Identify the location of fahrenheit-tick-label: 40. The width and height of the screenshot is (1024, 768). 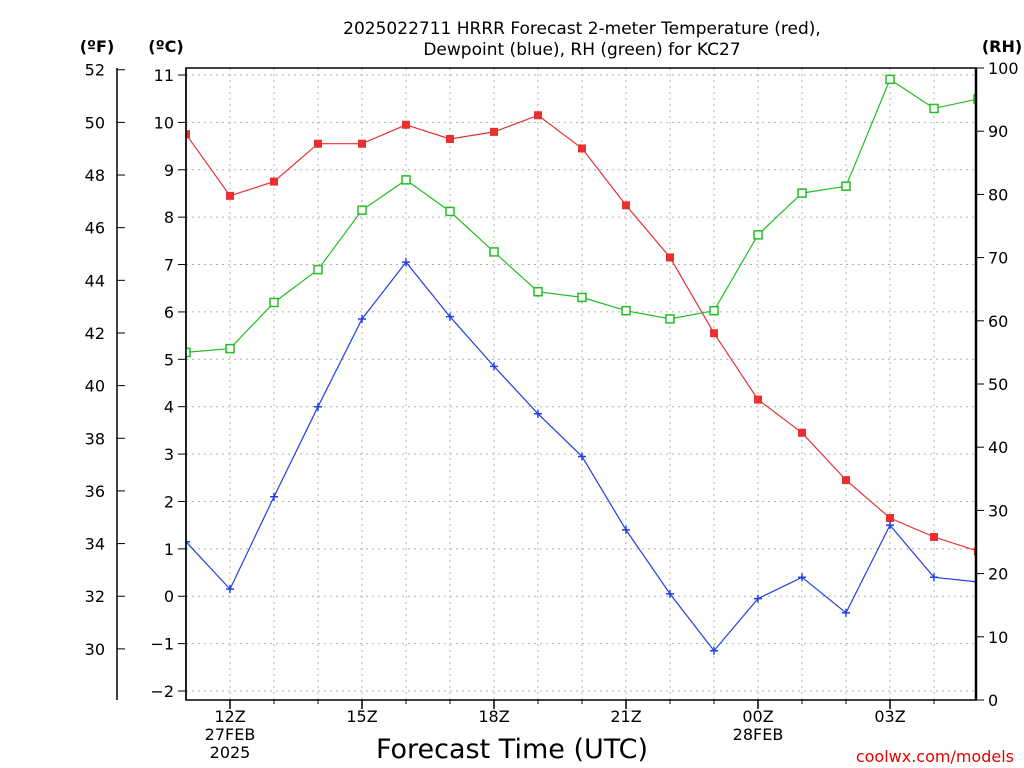
(95, 386).